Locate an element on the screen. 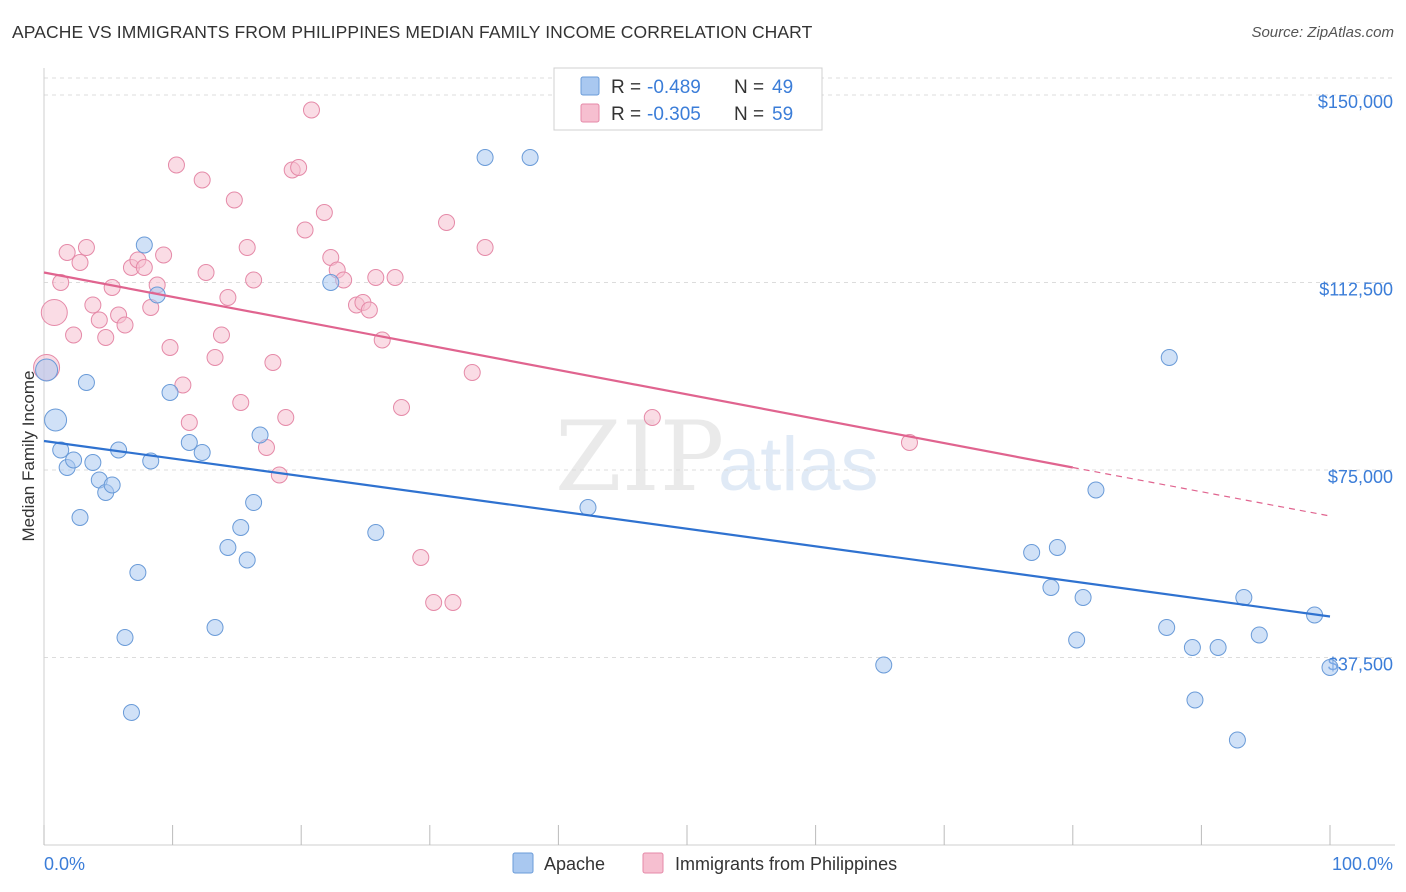 The height and width of the screenshot is (892, 1406). legend-phil-r-label: R = is located at coordinates (626, 114).